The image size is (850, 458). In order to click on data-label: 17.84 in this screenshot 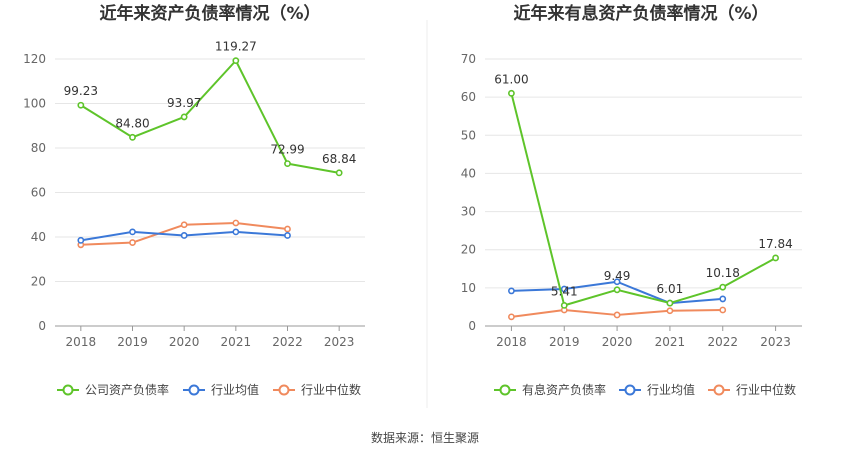, I will do `click(775, 244)`.